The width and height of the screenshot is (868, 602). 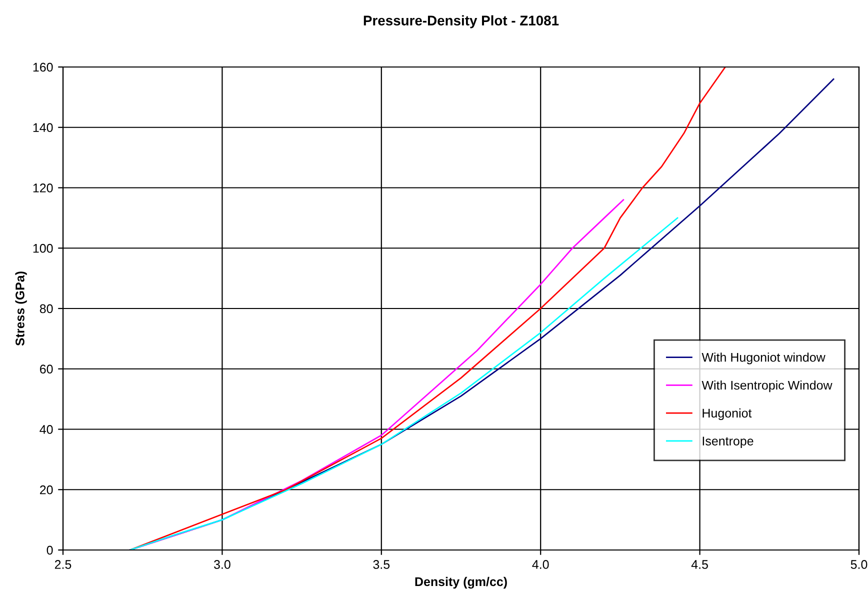 What do you see at coordinates (46, 429) in the screenshot?
I see `y-tick-label: 40` at bounding box center [46, 429].